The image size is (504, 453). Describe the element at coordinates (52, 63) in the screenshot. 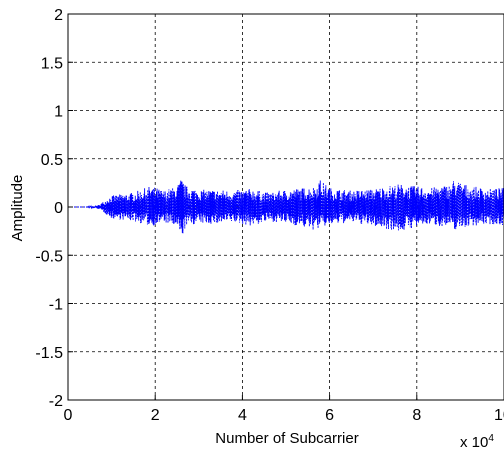

I see `y-tick-label: 1.5` at that location.